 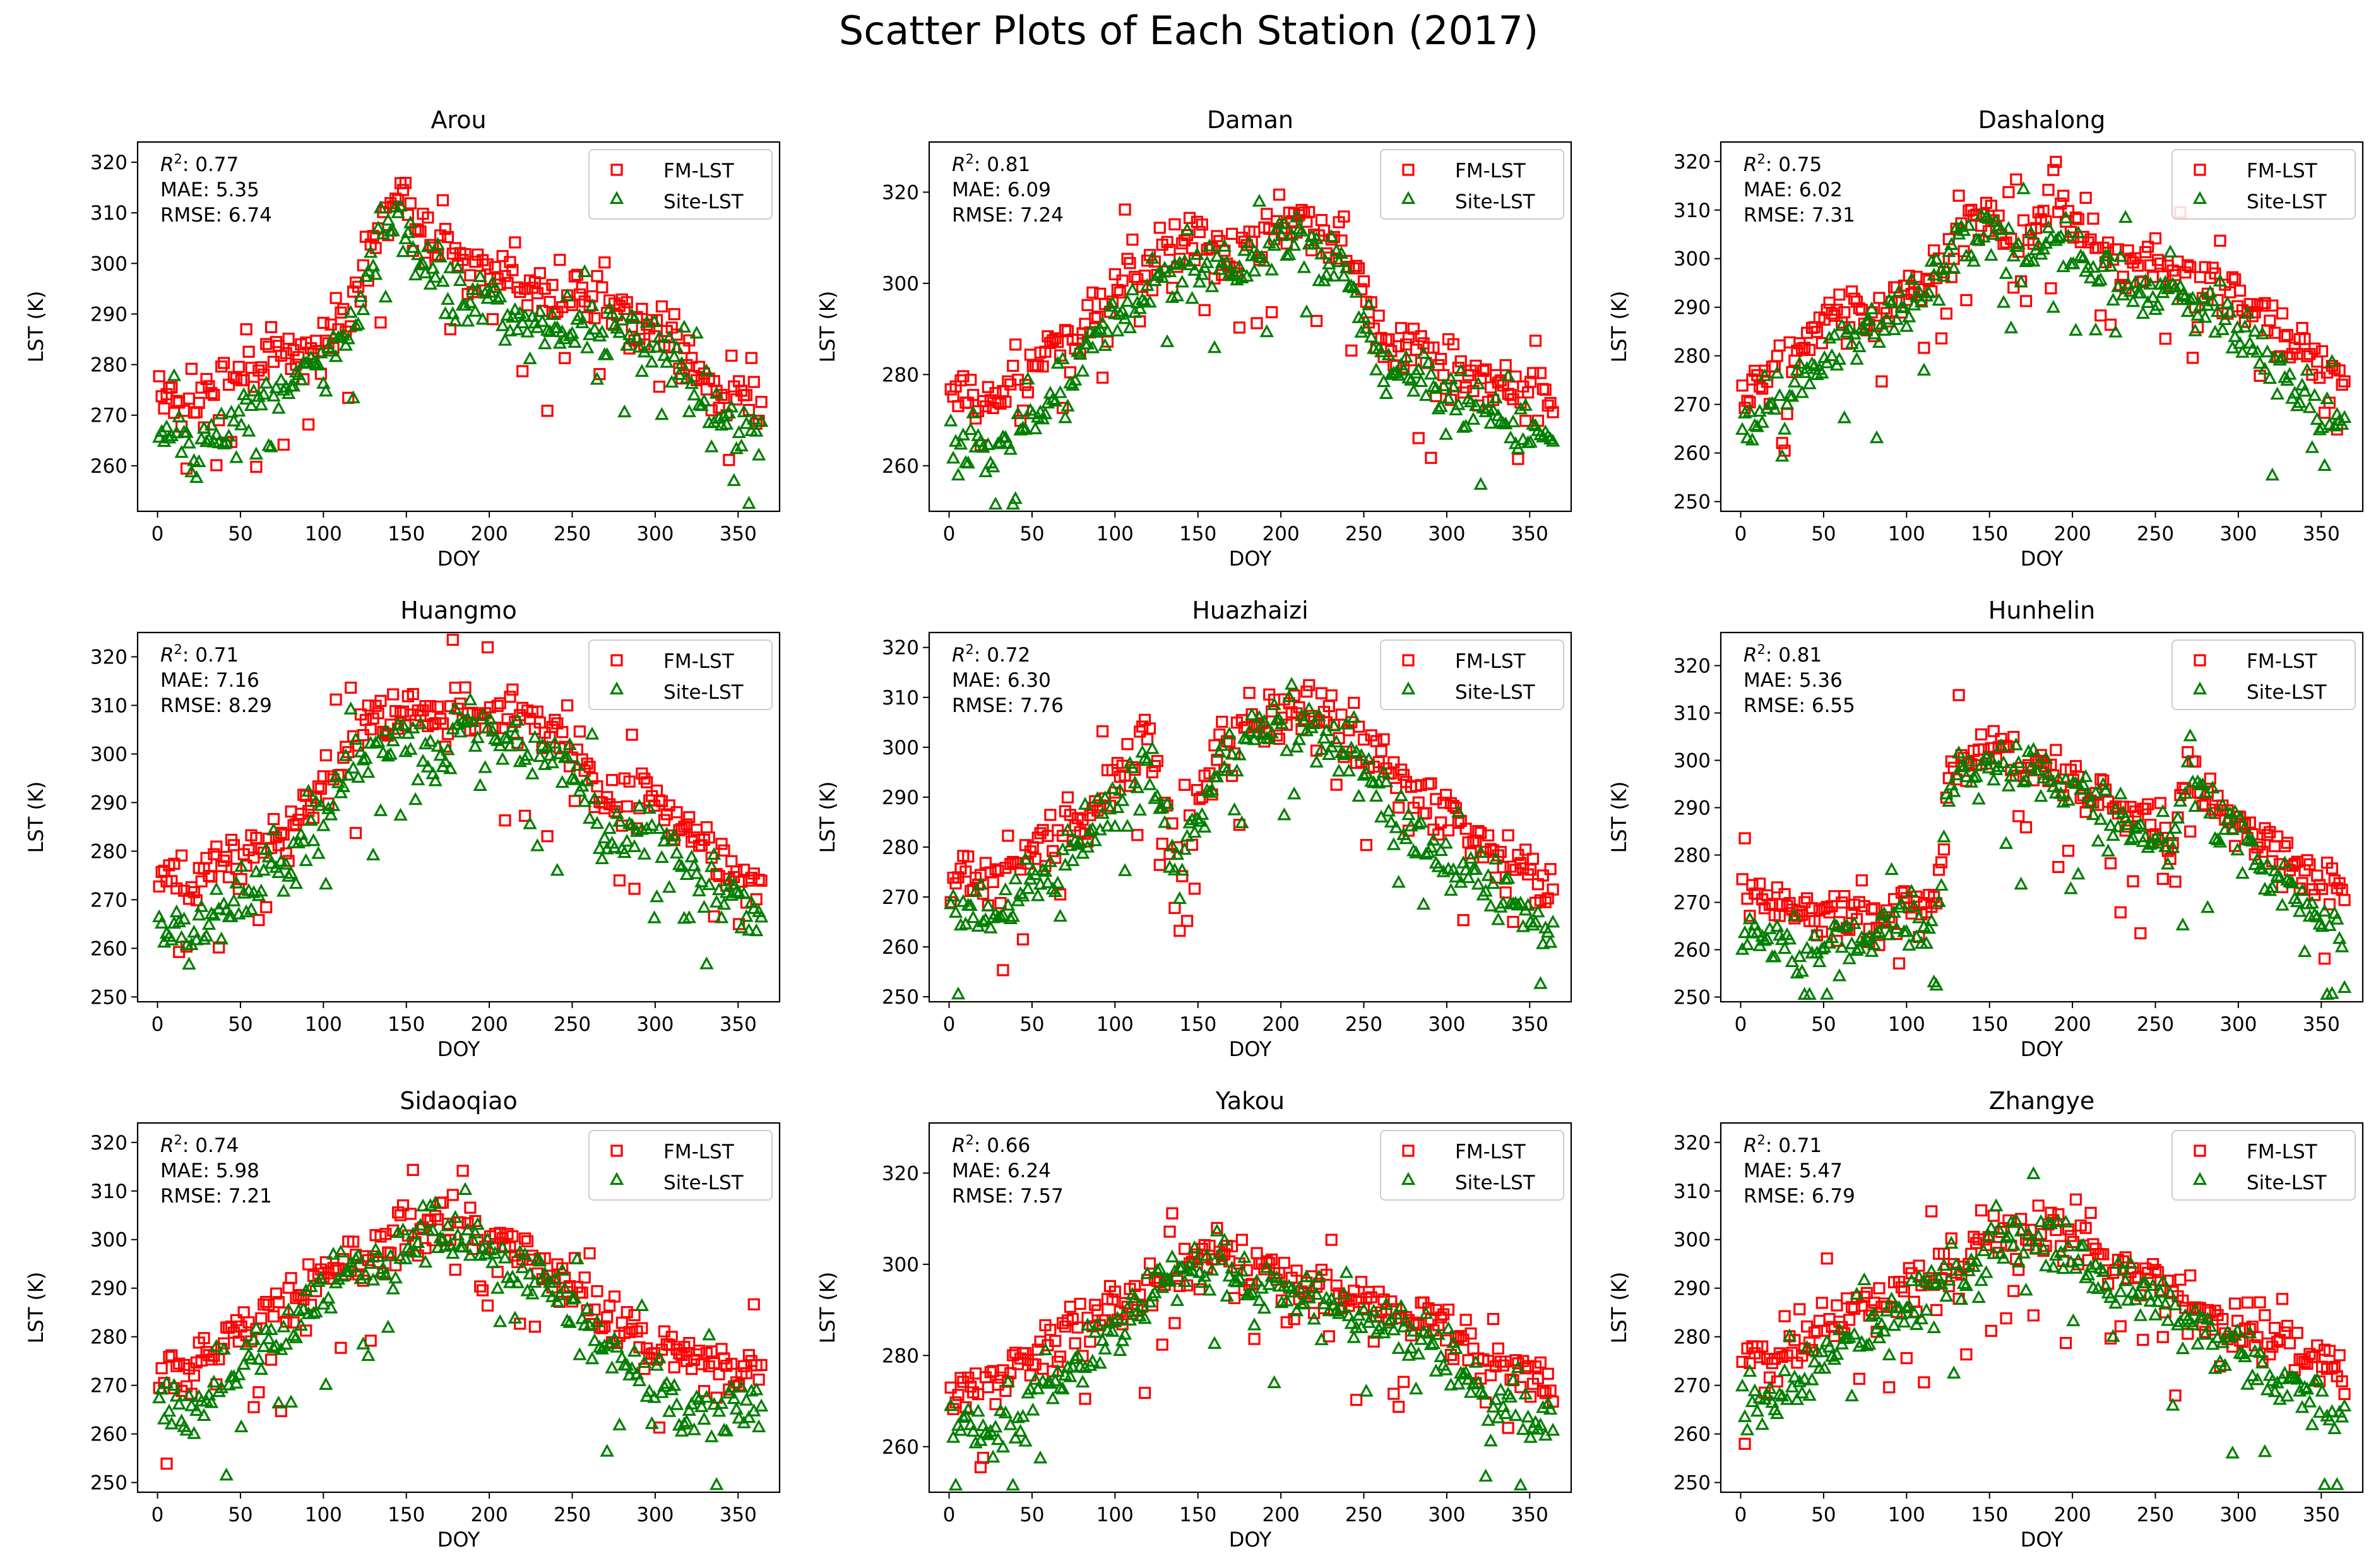 I want to click on panel-title: Yakou, so click(x=1250, y=1101).